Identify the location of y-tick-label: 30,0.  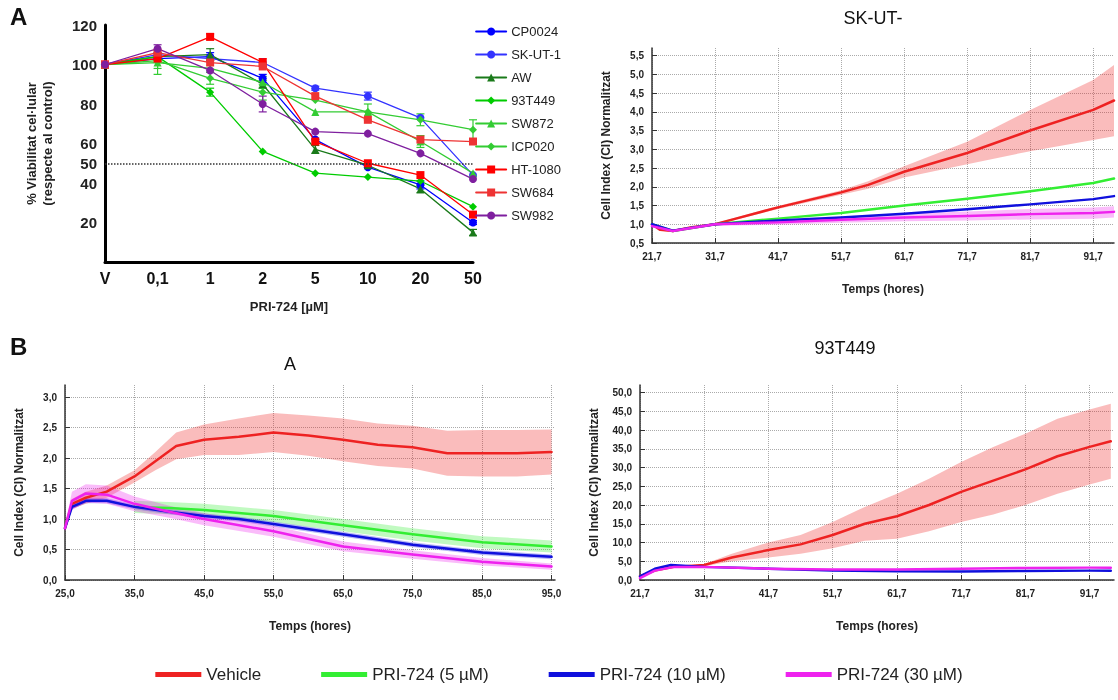
(622, 467).